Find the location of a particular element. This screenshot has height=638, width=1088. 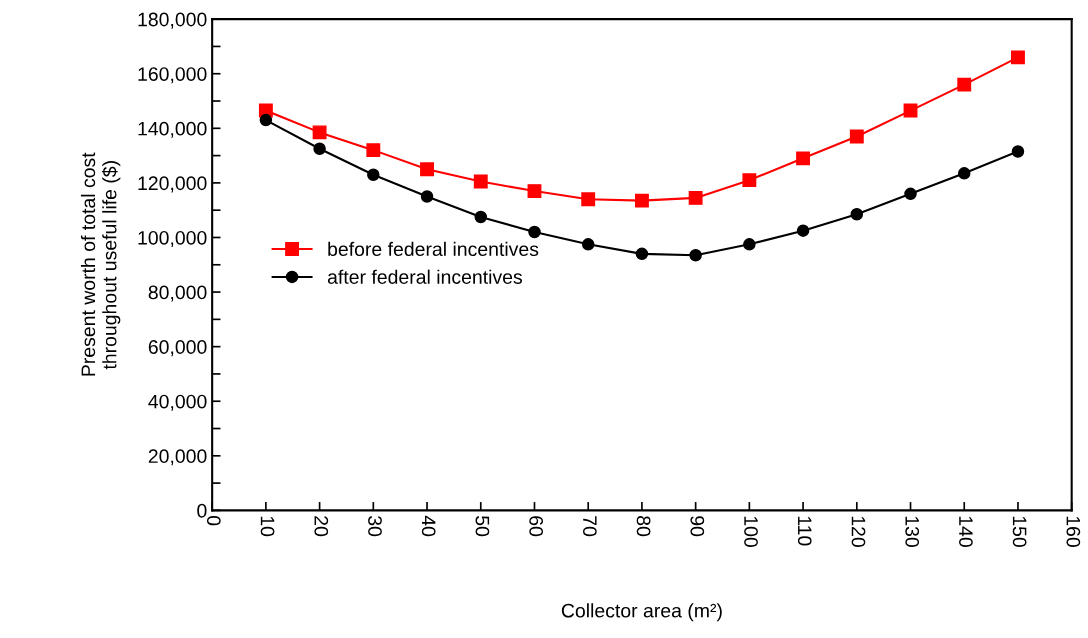

y-tick-label: 140,000 is located at coordinates (172, 129).